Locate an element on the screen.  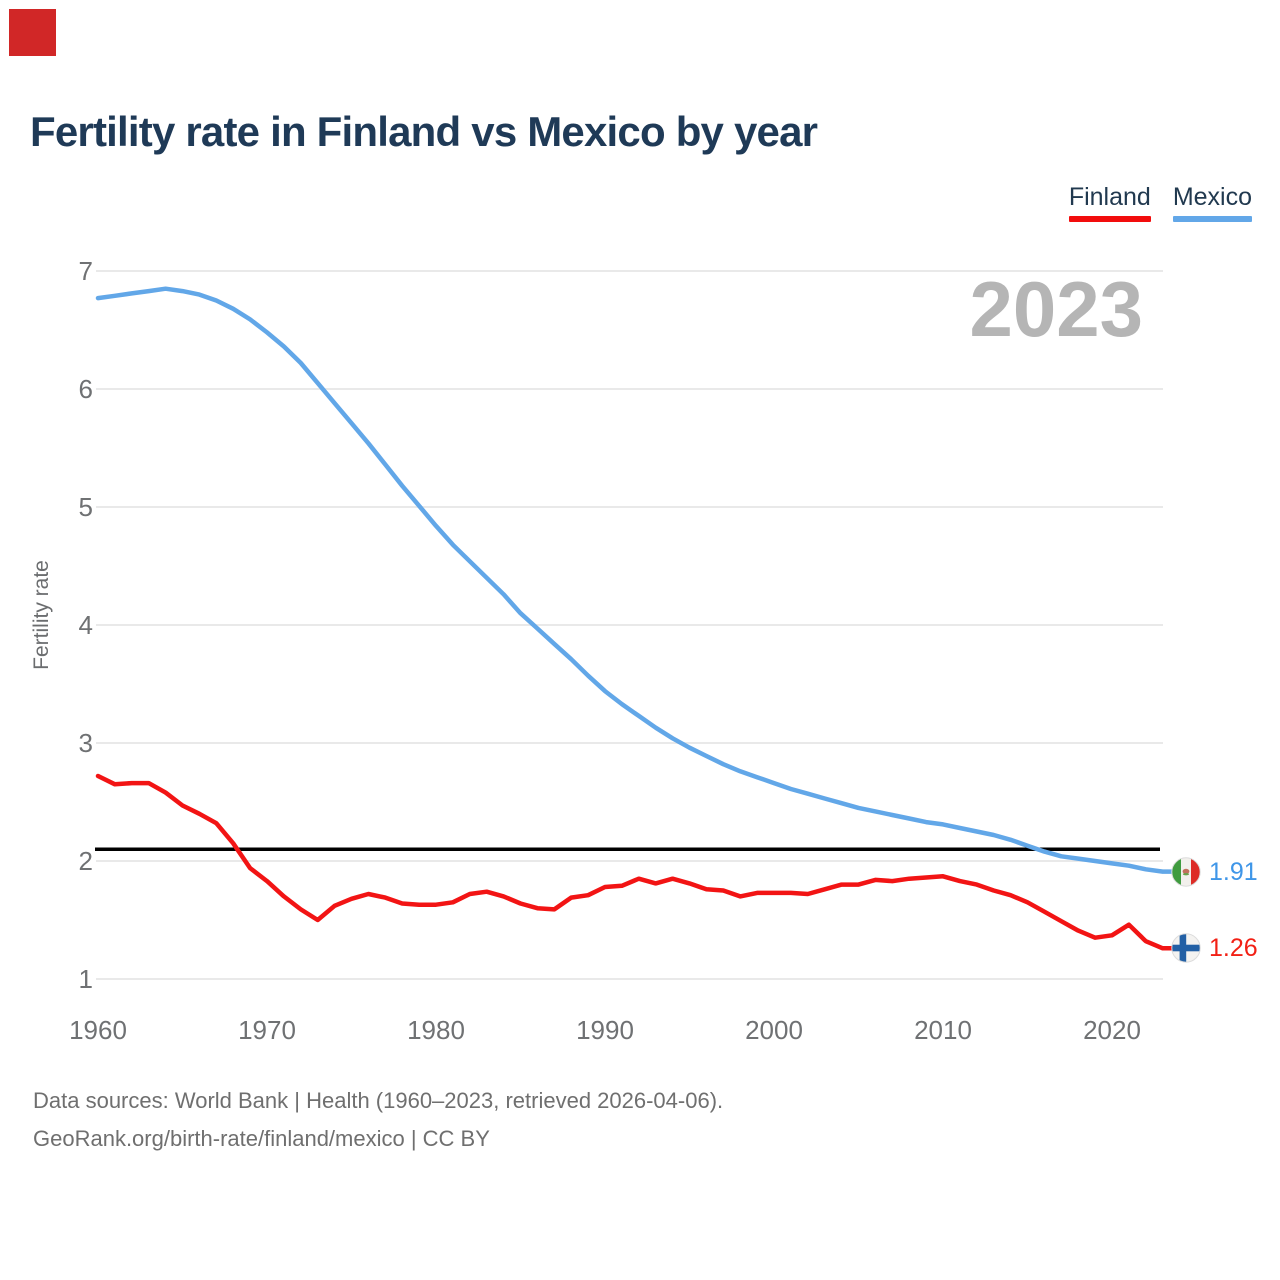
y-tick-label: 6 is located at coordinates (86, 389).